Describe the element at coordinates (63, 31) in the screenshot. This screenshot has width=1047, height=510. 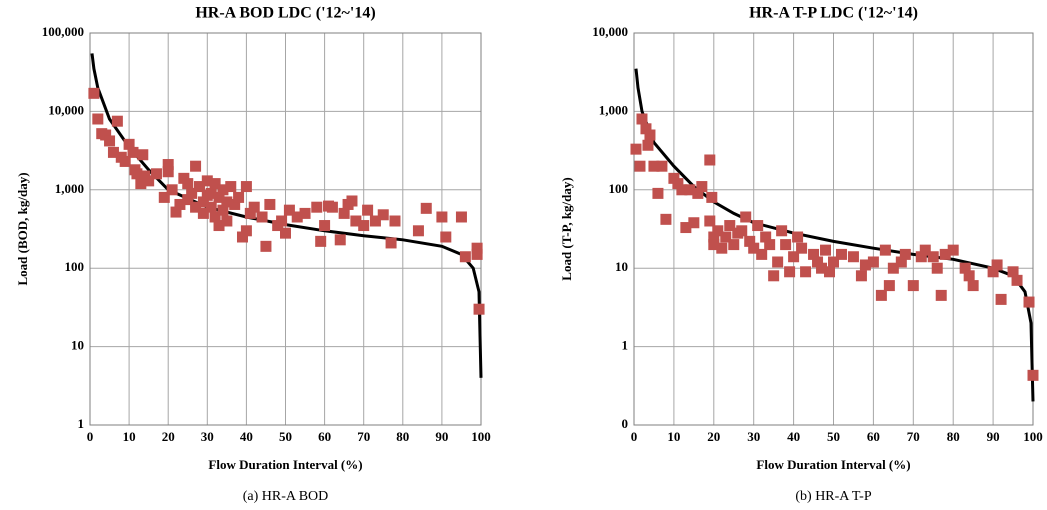
I see `y-tick-label: 100,000` at that location.